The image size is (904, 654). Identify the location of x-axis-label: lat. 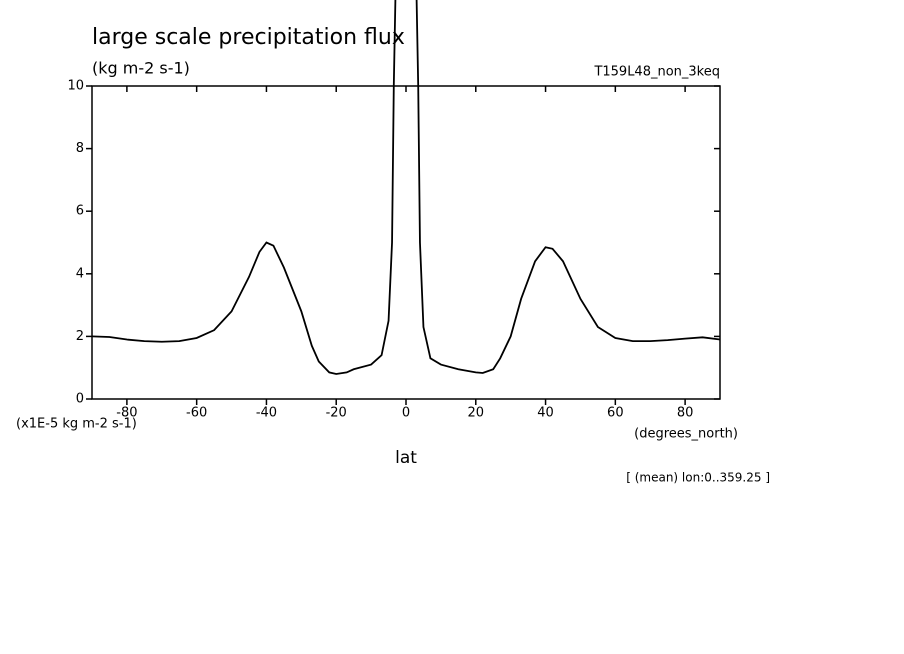
(406, 458).